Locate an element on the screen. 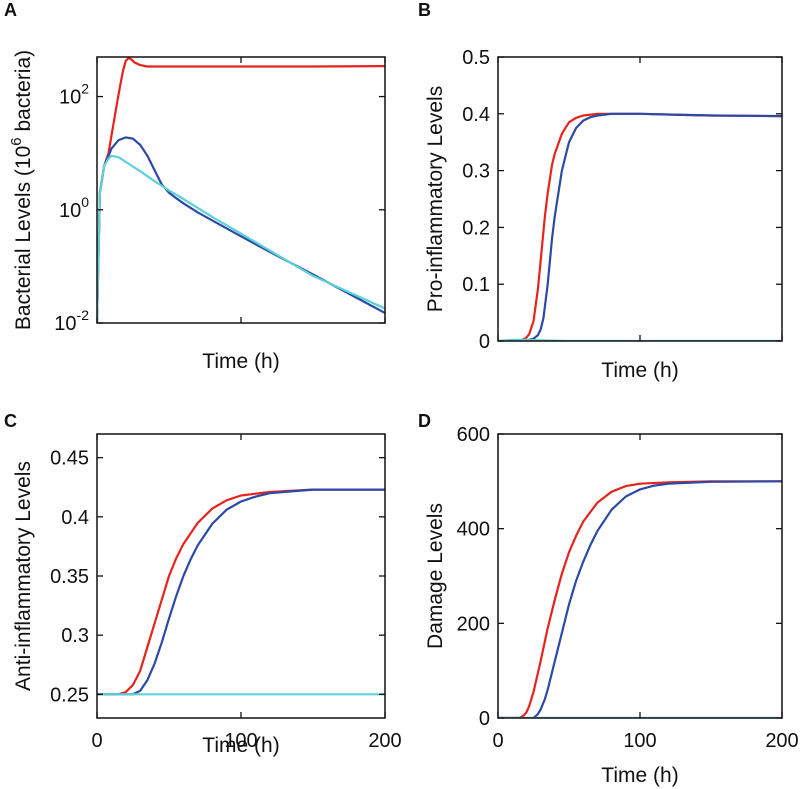  panel-letter: D is located at coordinates (424, 421).